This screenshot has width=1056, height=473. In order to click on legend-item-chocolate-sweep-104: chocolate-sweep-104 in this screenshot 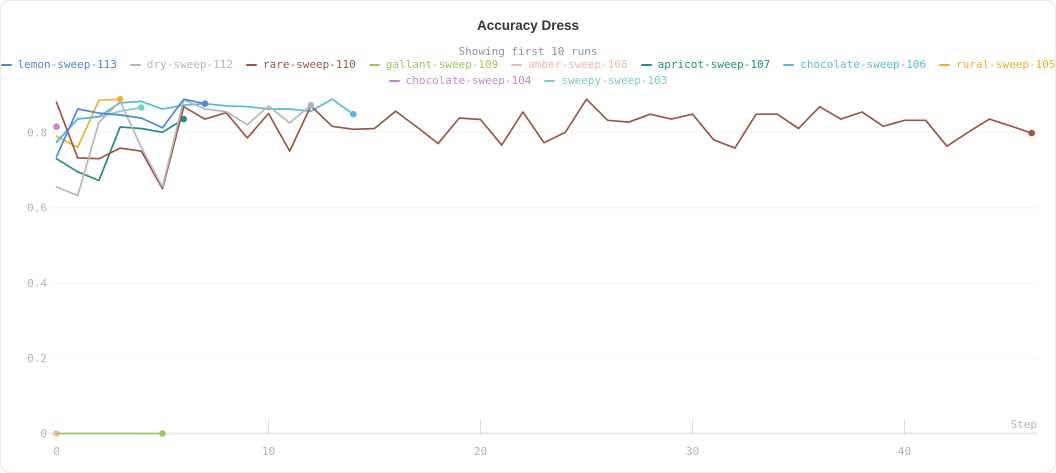, I will do `click(460, 81)`.